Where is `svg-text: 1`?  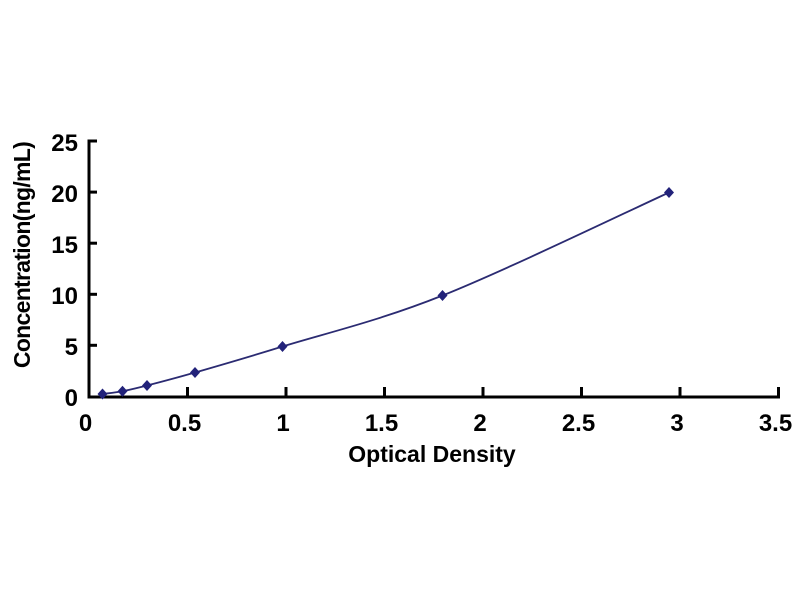
svg-text: 1 is located at coordinates (282, 423).